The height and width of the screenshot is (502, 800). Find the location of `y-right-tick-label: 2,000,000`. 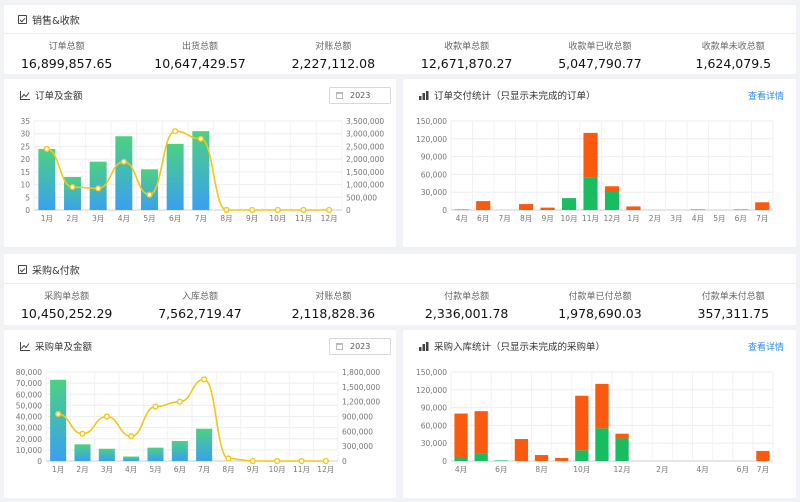

y-right-tick-label: 2,000,000 is located at coordinates (365, 159).